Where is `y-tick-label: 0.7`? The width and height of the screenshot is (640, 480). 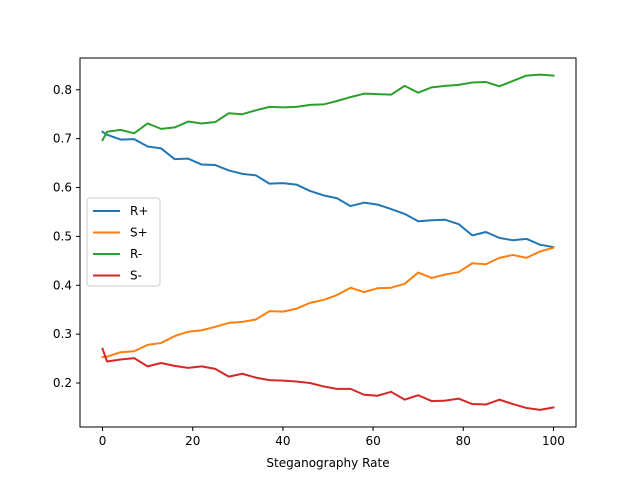
y-tick-label: 0.7 is located at coordinates (62, 139).